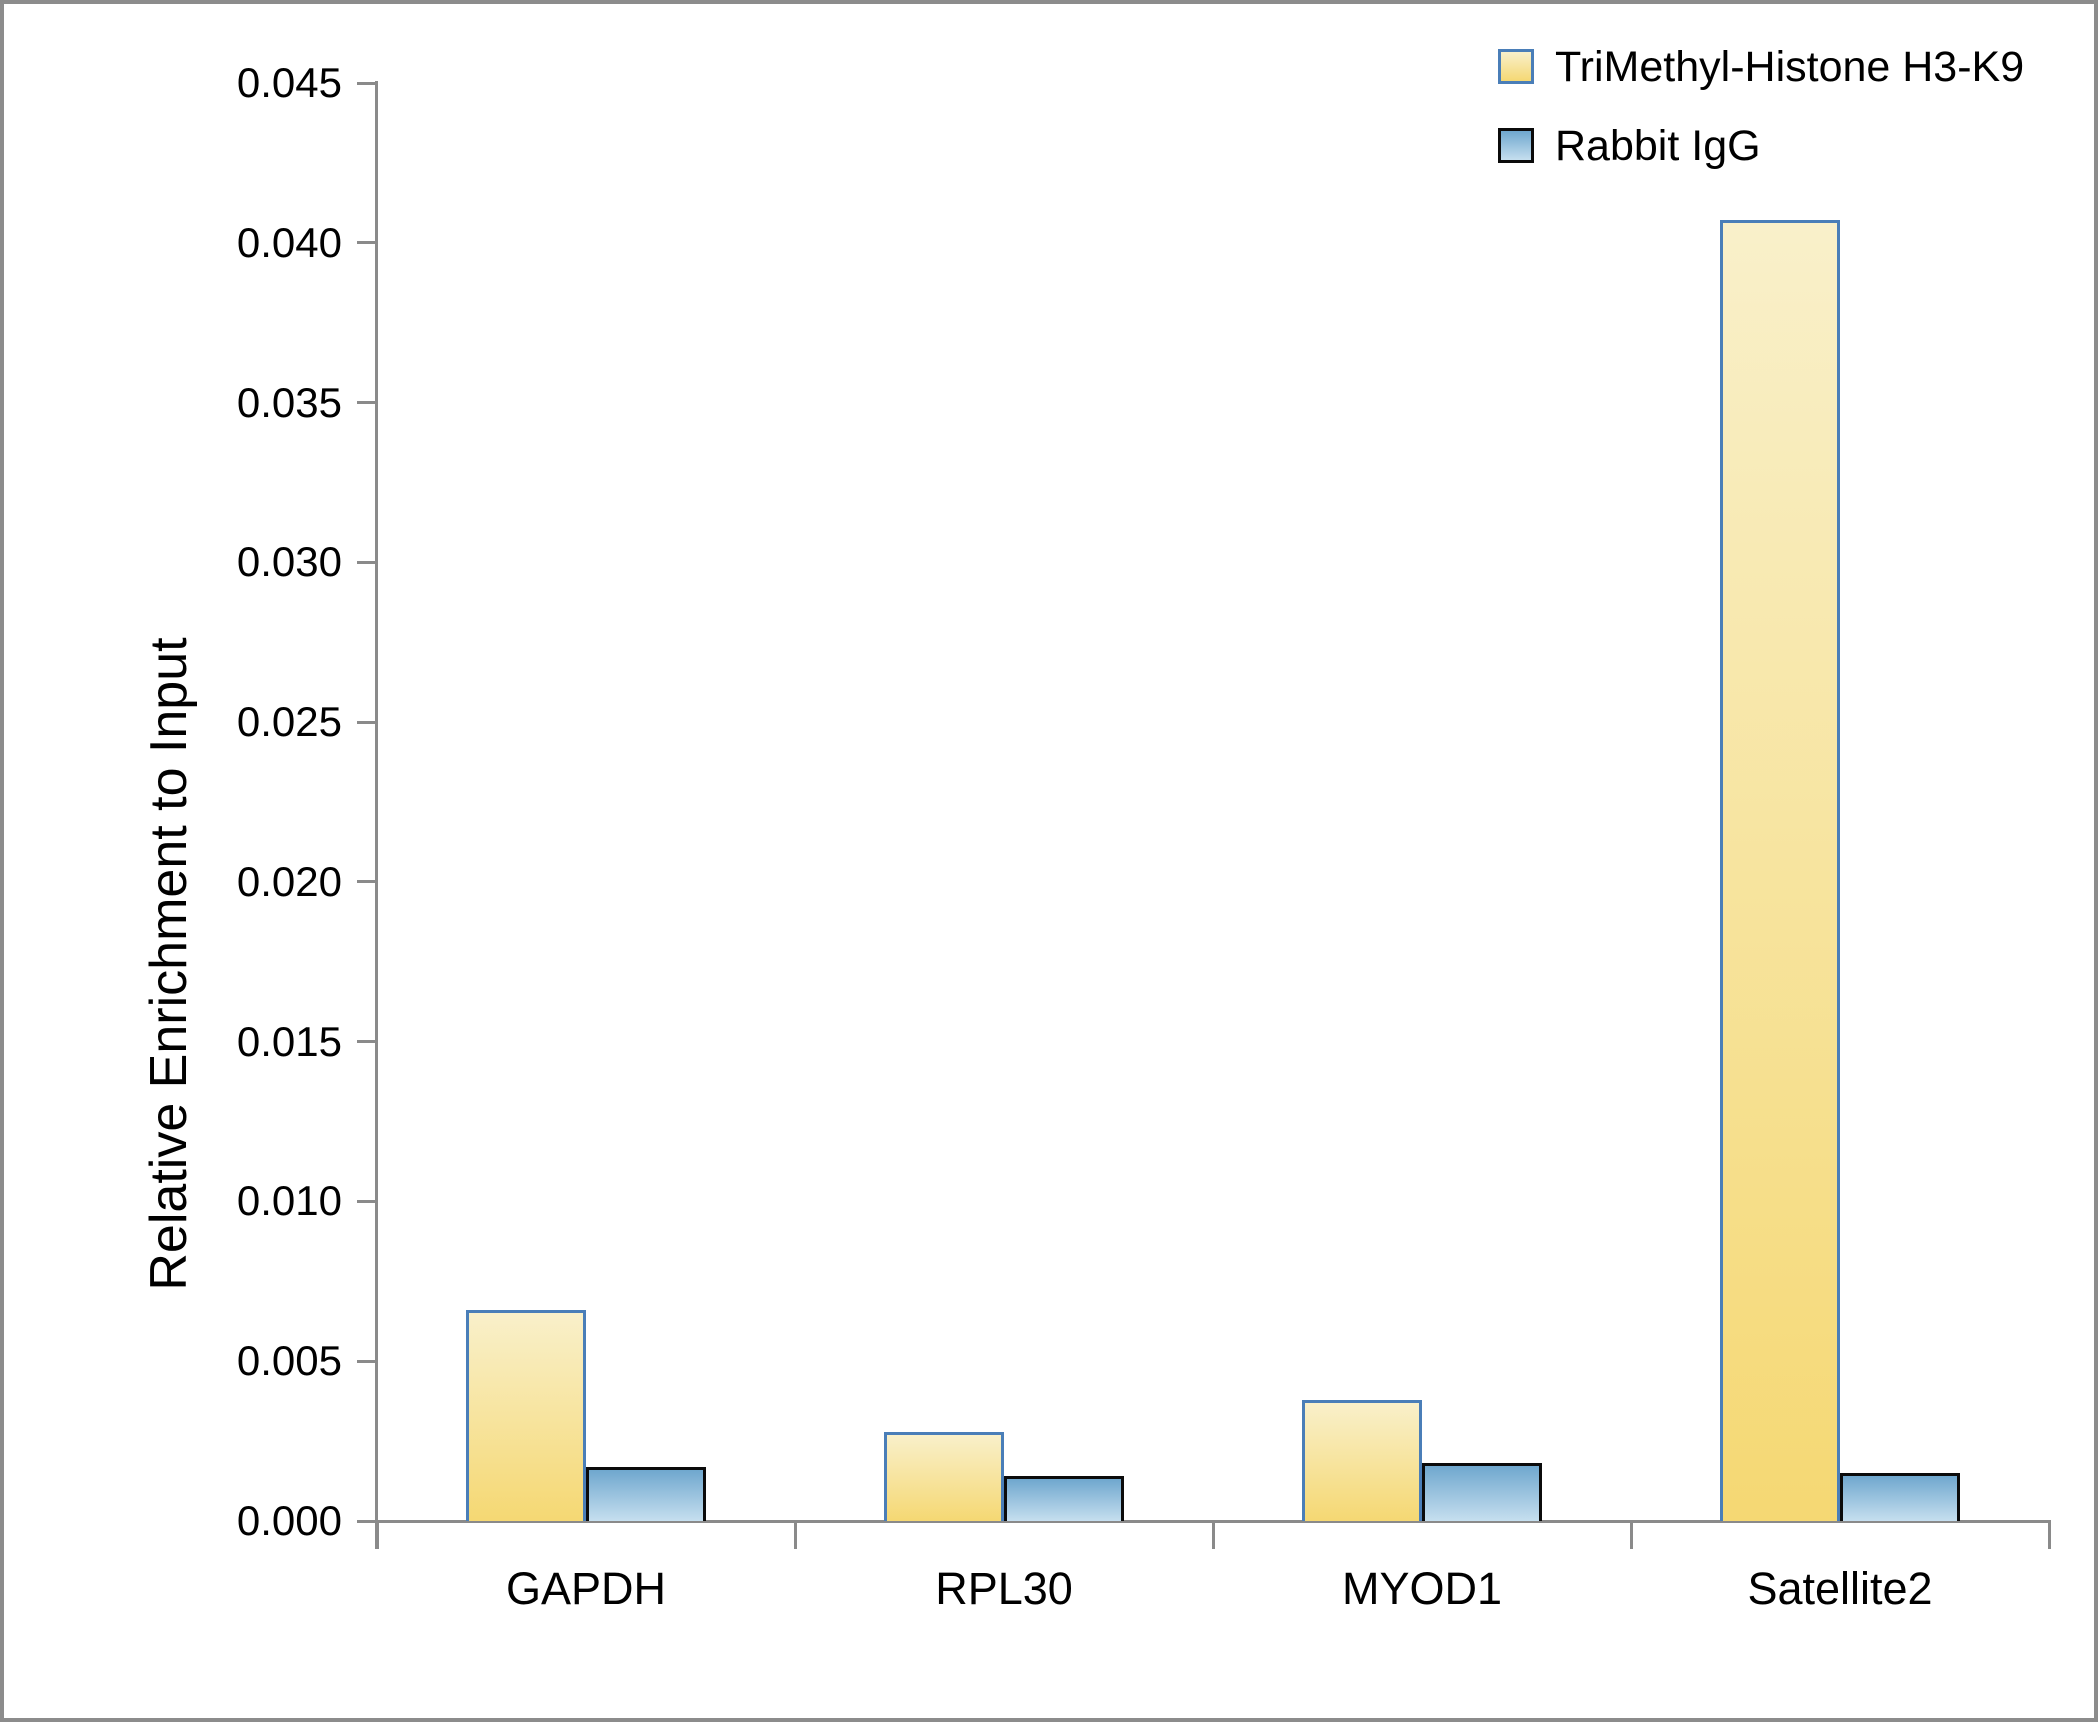  Describe the element at coordinates (289, 562) in the screenshot. I see `y-tick-label: 0.030` at that location.